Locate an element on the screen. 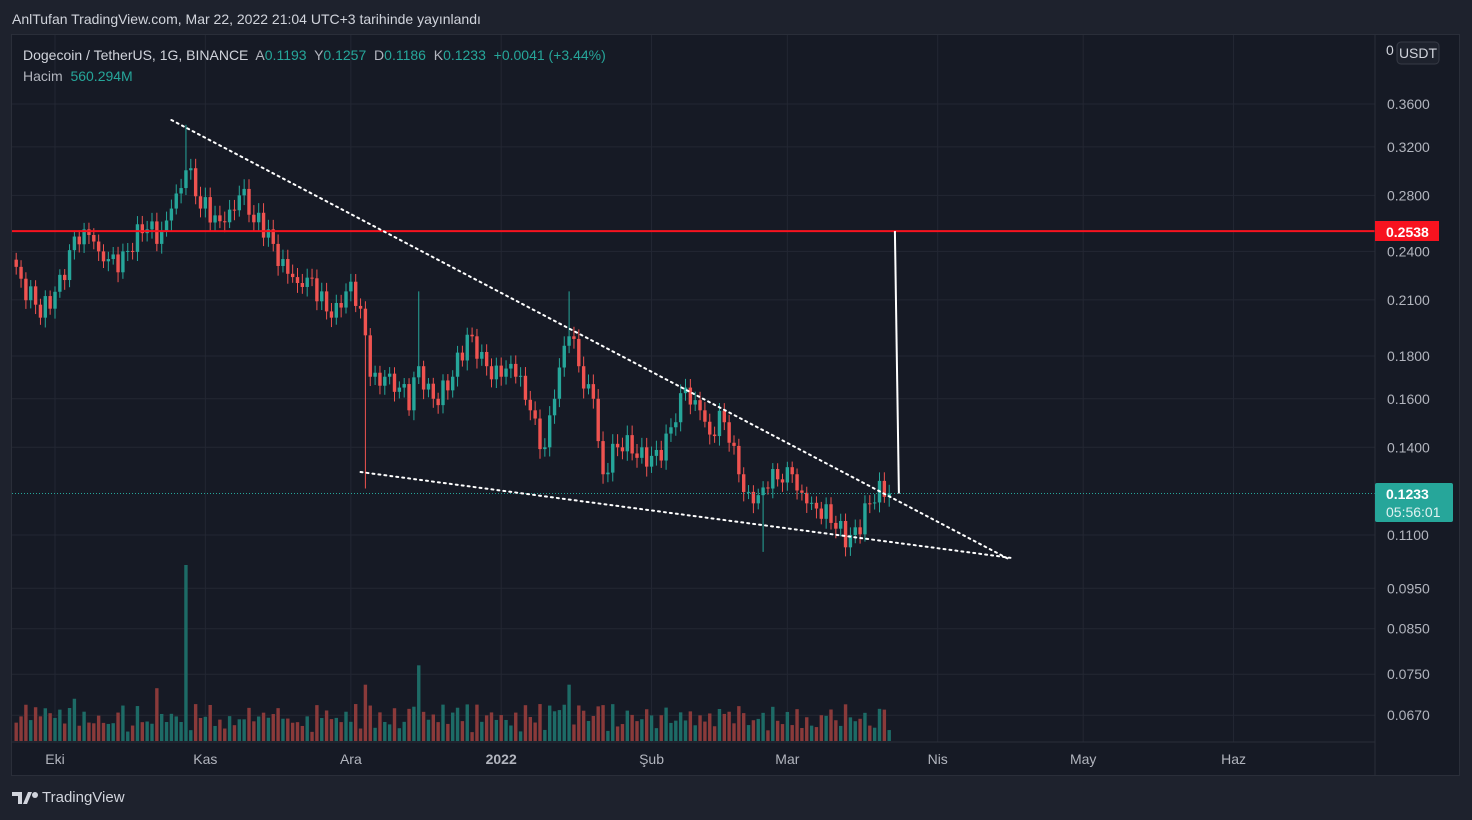 This screenshot has height=820, width=1472. time-tick-label: Kas is located at coordinates (205, 759).